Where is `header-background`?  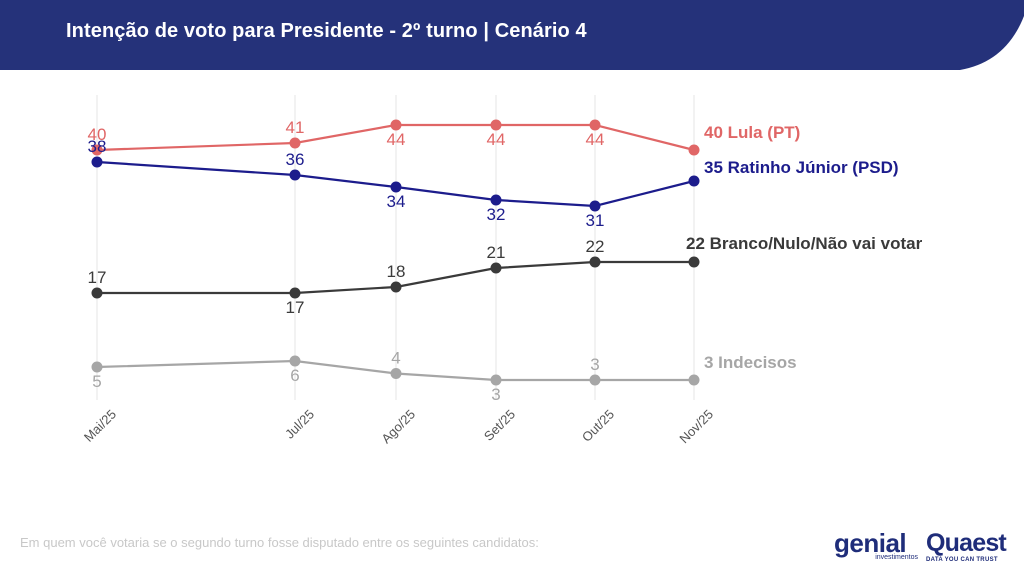
header-background is located at coordinates (512, 35).